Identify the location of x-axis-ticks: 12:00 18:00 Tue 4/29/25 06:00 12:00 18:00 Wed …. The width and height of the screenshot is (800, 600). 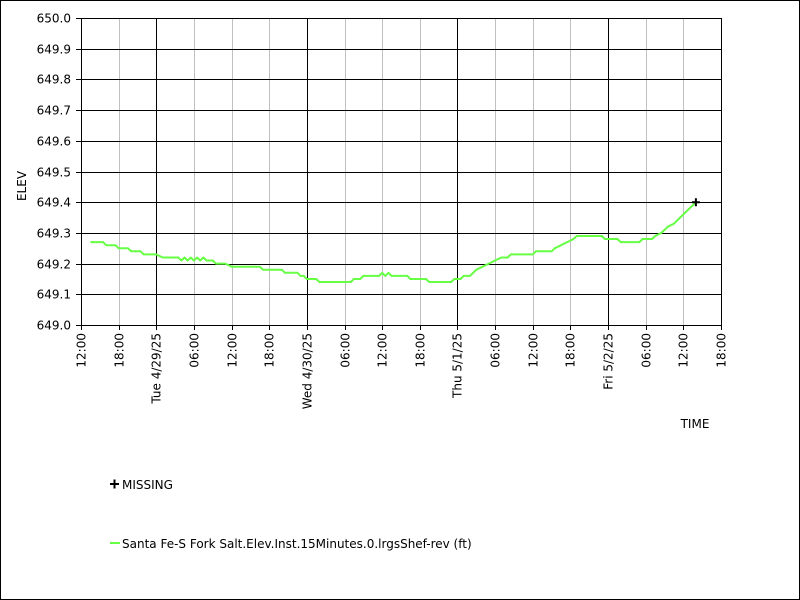
(402, 367).